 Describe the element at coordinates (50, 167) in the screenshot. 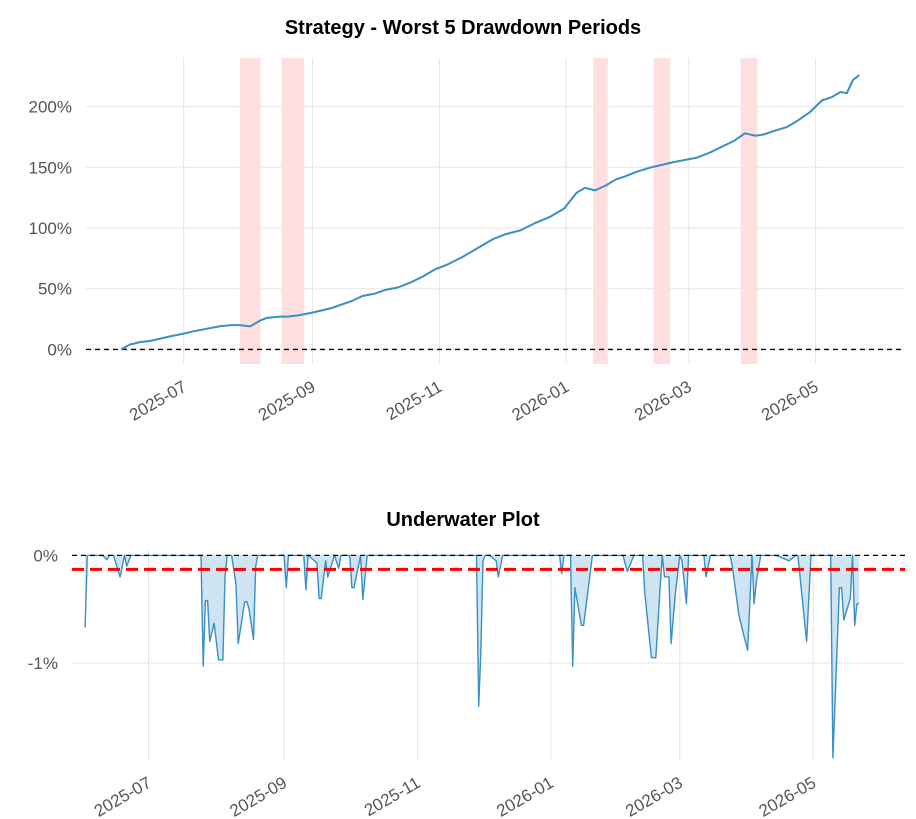

I see `y-tick-label: 150%` at that location.